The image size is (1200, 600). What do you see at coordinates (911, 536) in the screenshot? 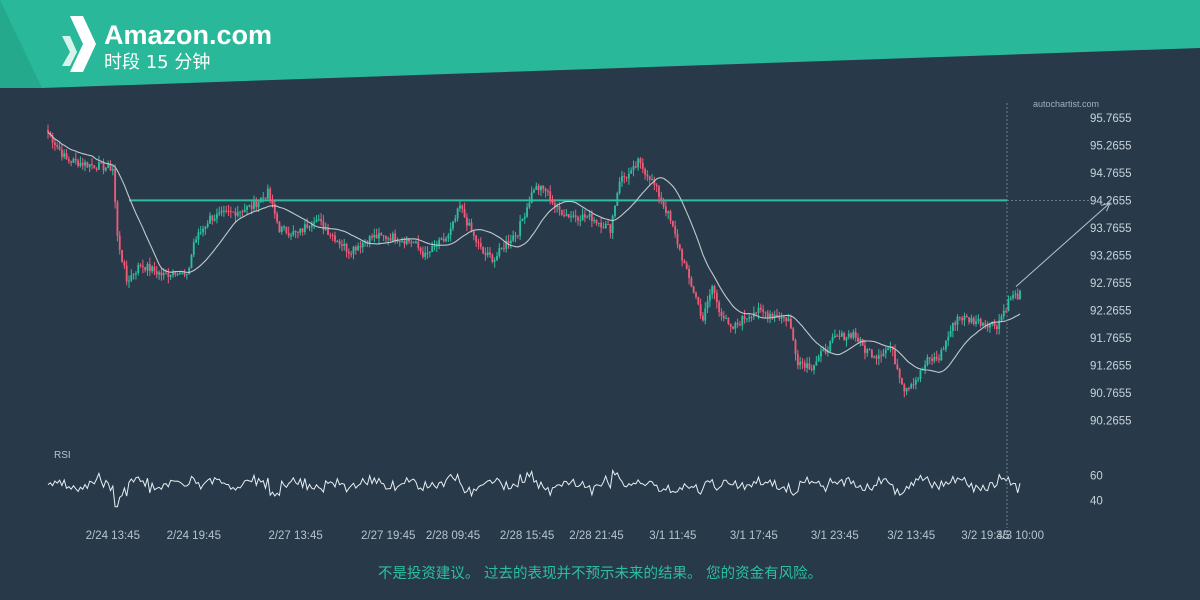
I see `time-tick-label: 3/2 13:45` at bounding box center [911, 536].